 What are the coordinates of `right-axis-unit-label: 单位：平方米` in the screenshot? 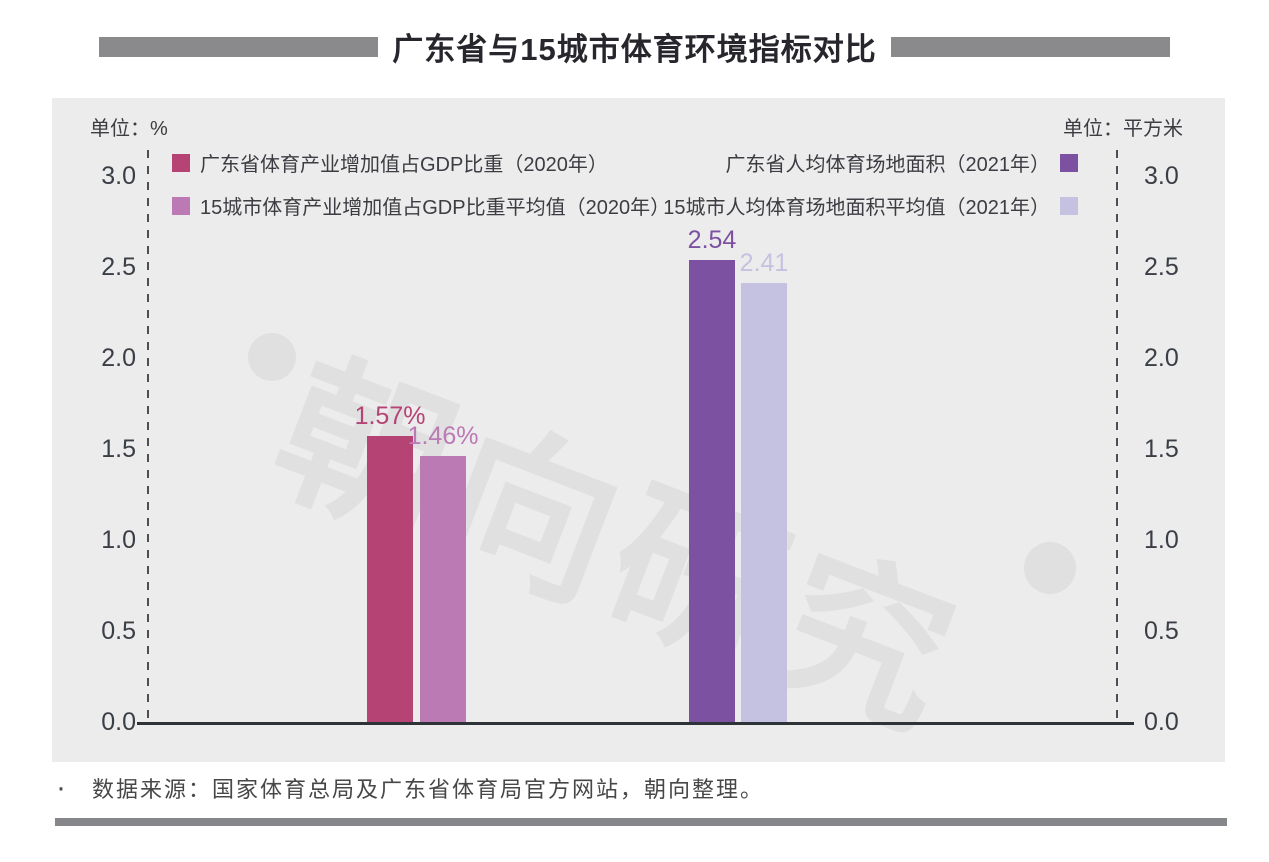 It's located at (1123, 129).